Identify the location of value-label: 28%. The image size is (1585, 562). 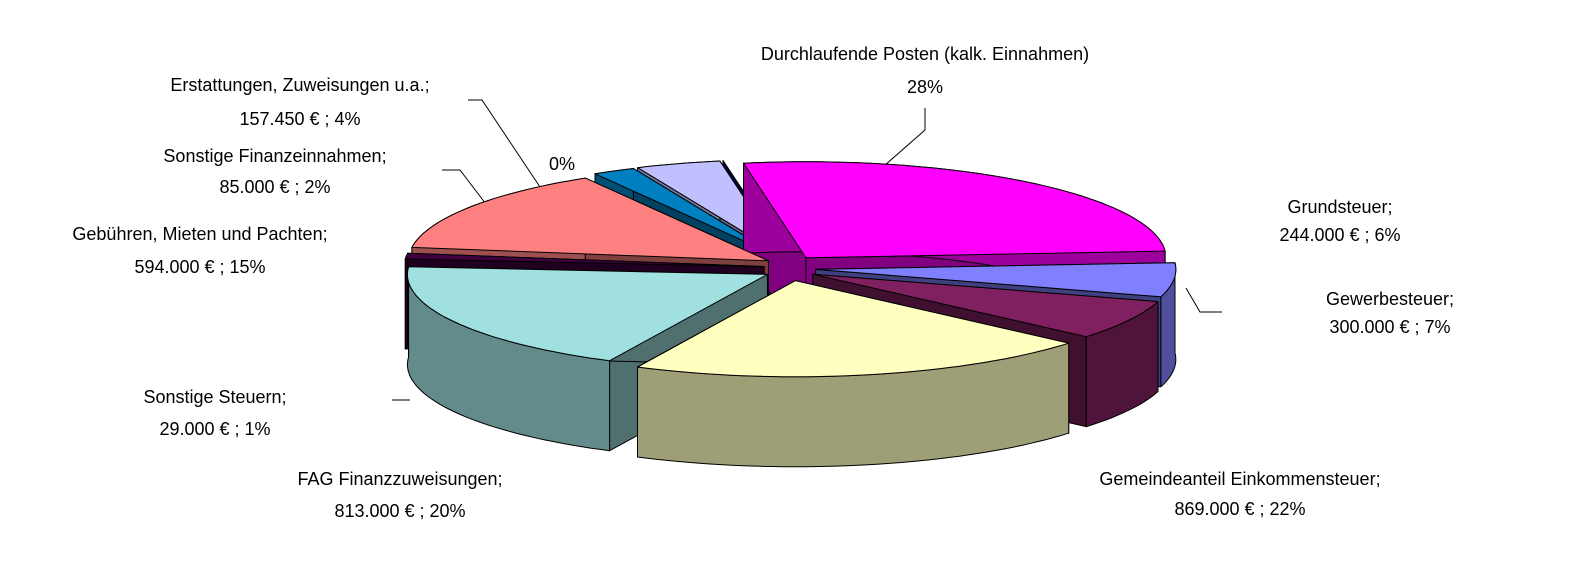
(925, 87).